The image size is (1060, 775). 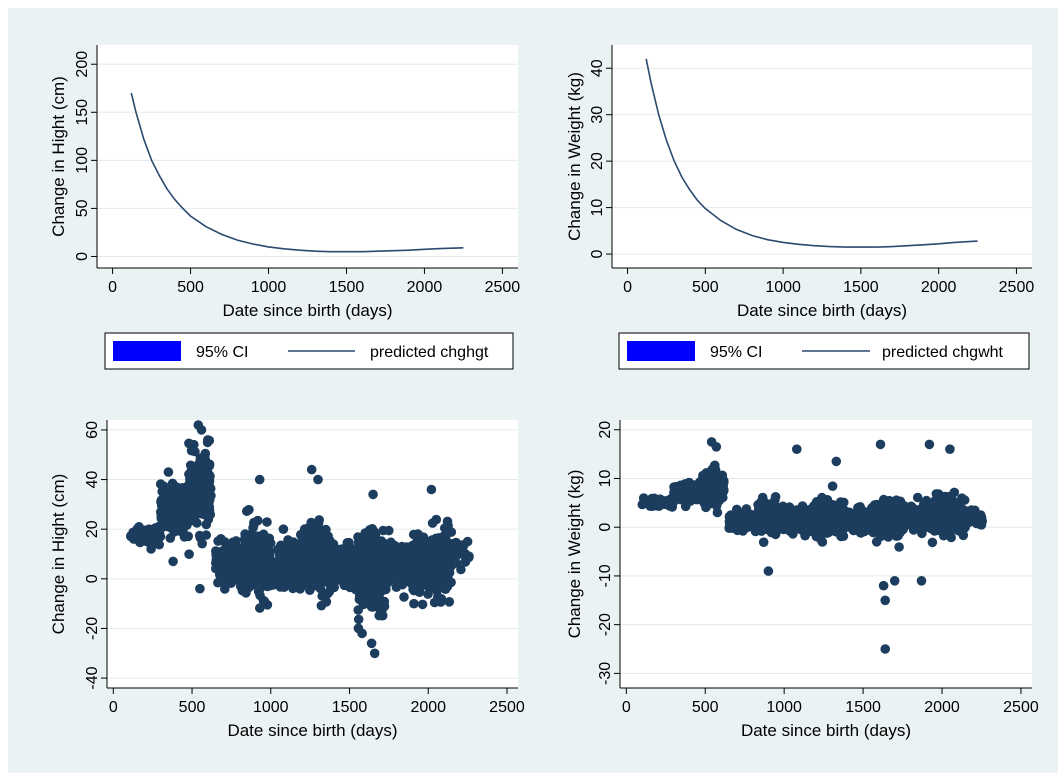 I want to click on y-tick-label: 40, so click(x=597, y=68).